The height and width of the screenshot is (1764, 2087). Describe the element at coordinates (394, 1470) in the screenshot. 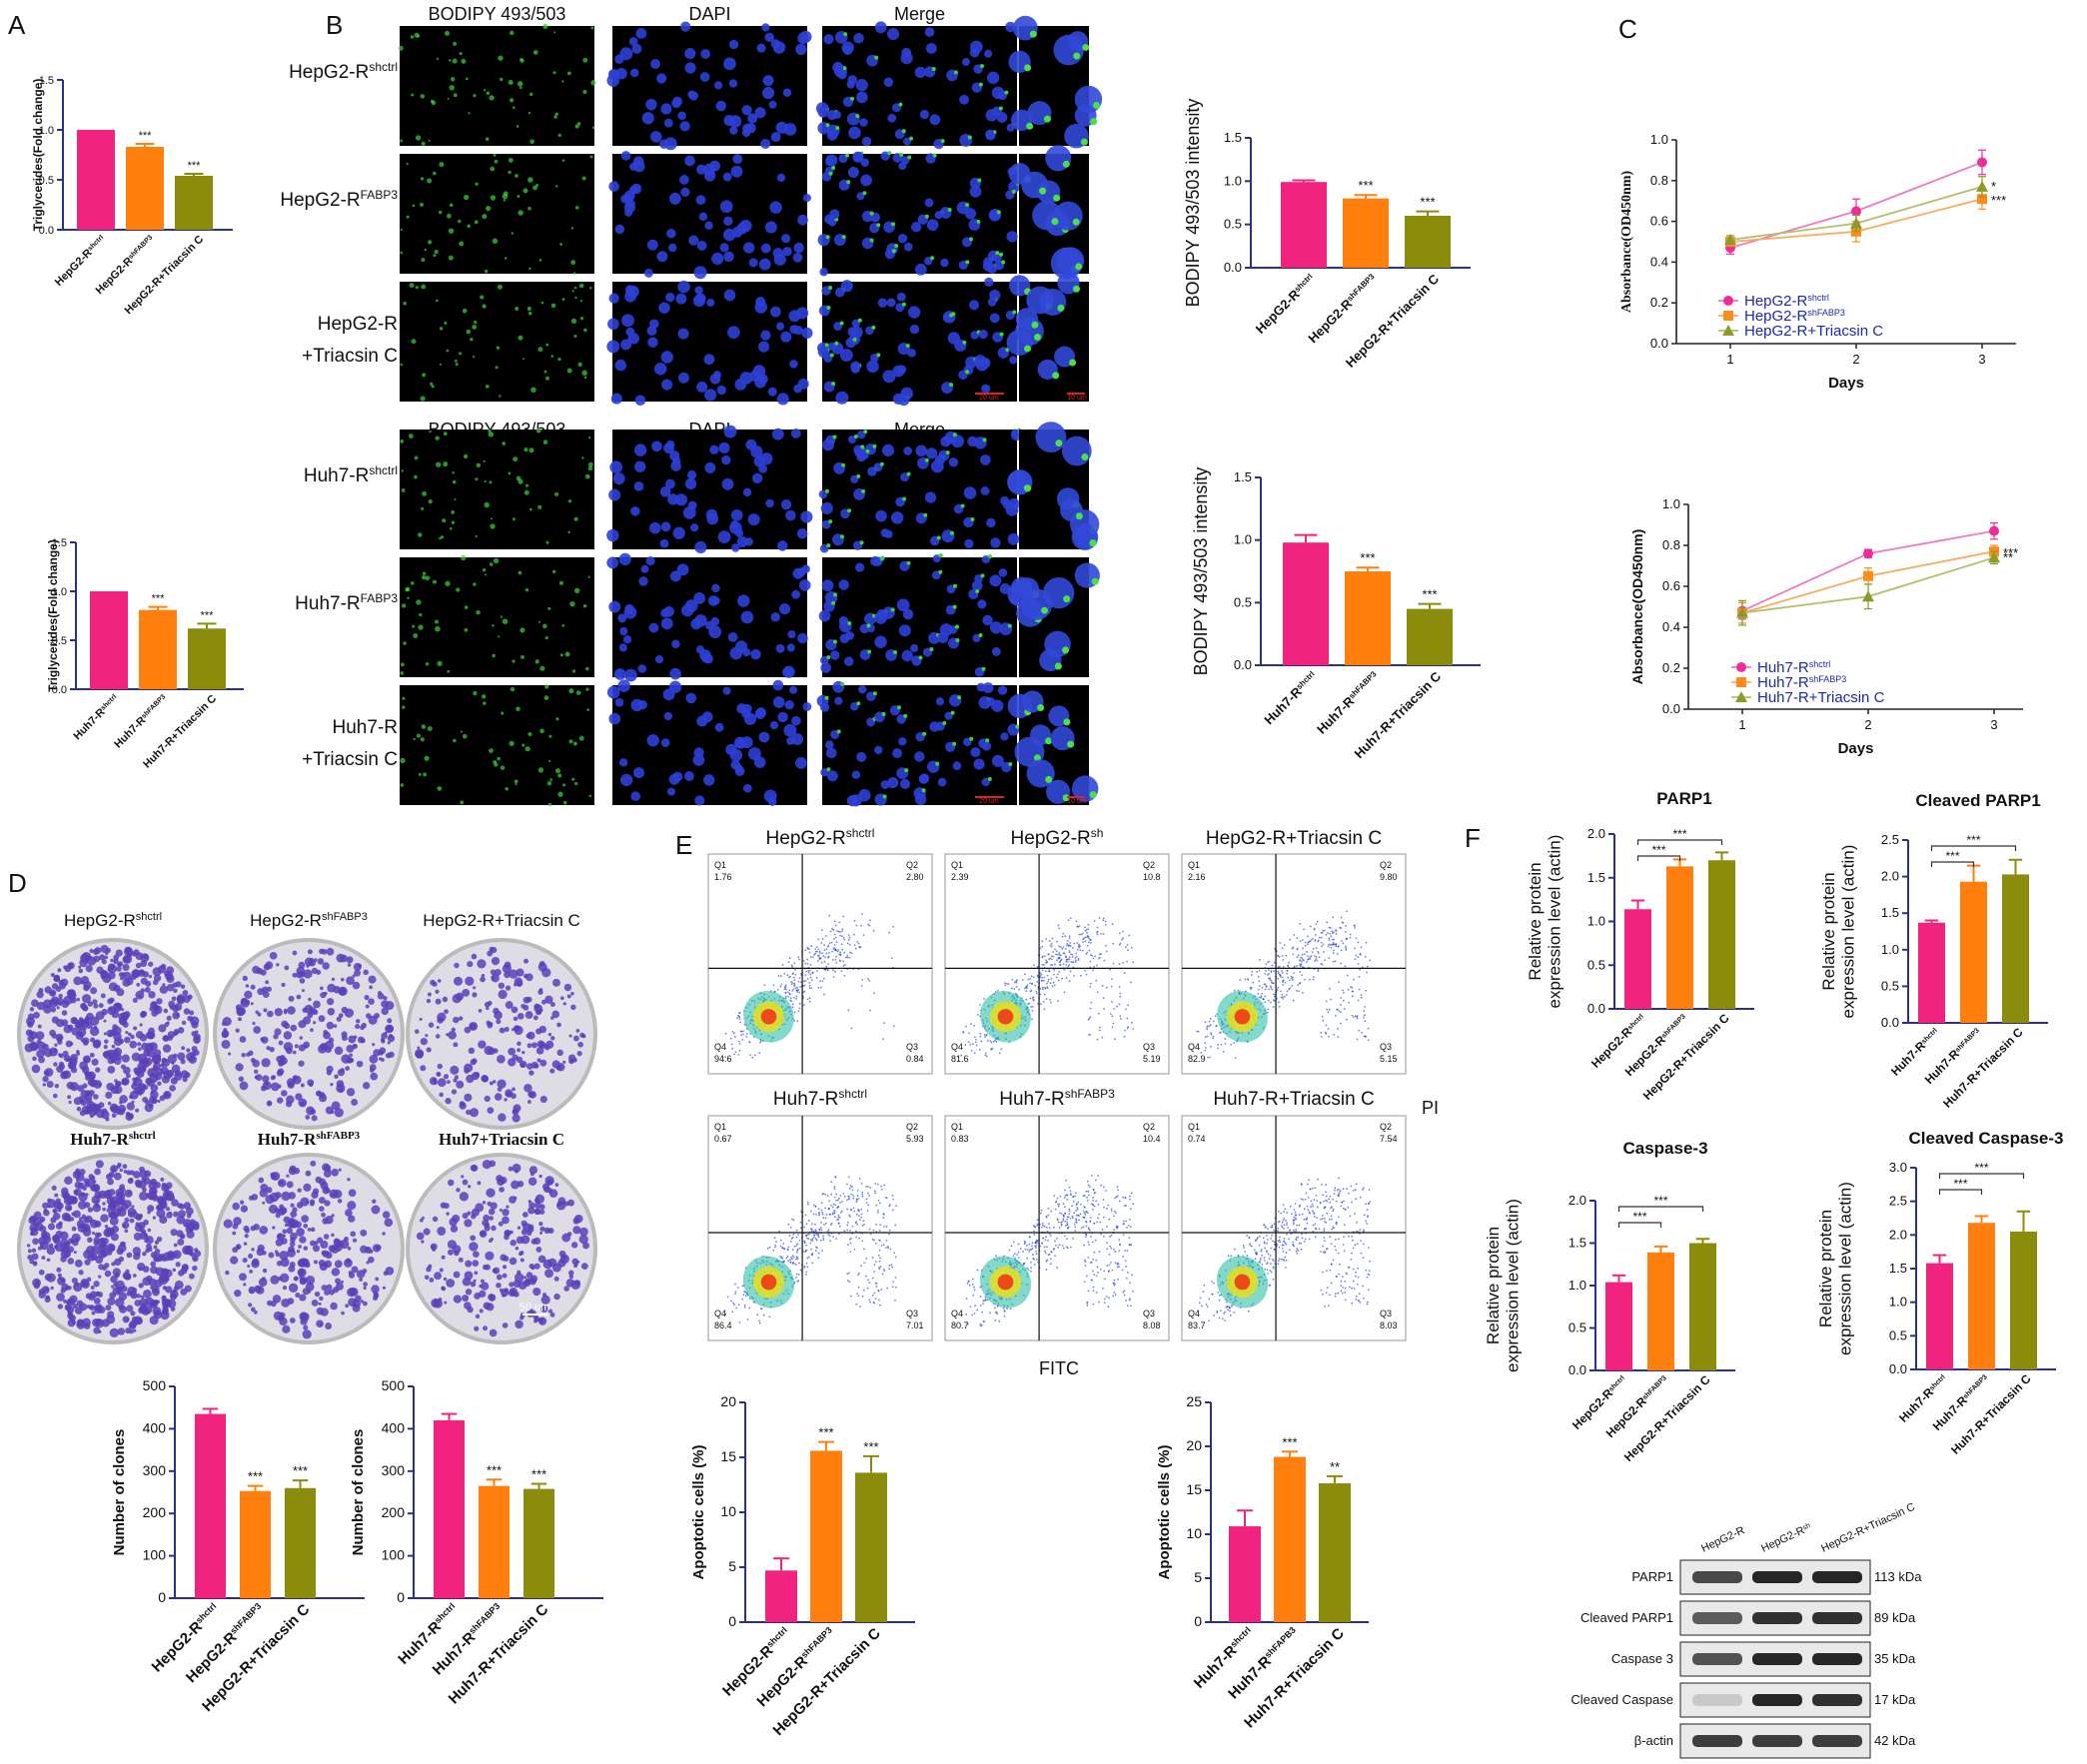

I see `y-tick-label: 300` at that location.